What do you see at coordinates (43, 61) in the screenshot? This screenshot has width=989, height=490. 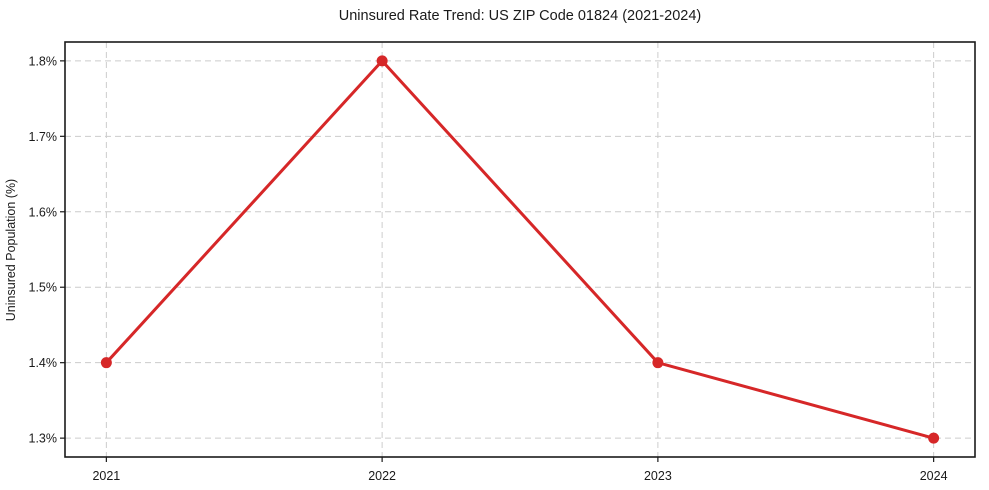 I see `y-tick-label: 1.8%` at bounding box center [43, 61].